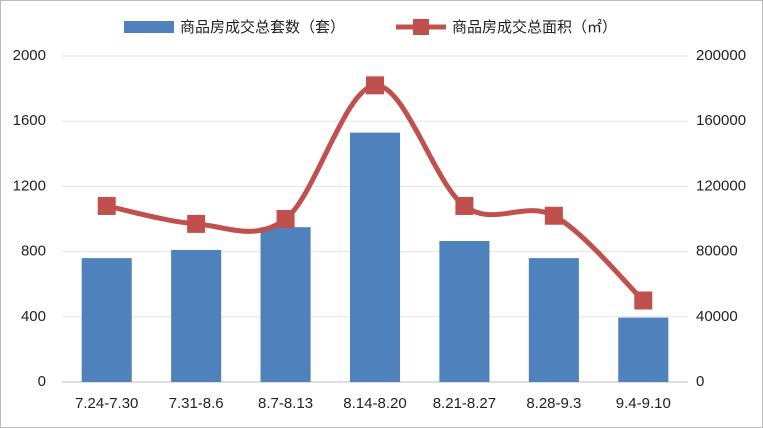 This screenshot has height=428, width=763. What do you see at coordinates (464, 403) in the screenshot?
I see `x-tick-label: 8.21-8.27` at bounding box center [464, 403].